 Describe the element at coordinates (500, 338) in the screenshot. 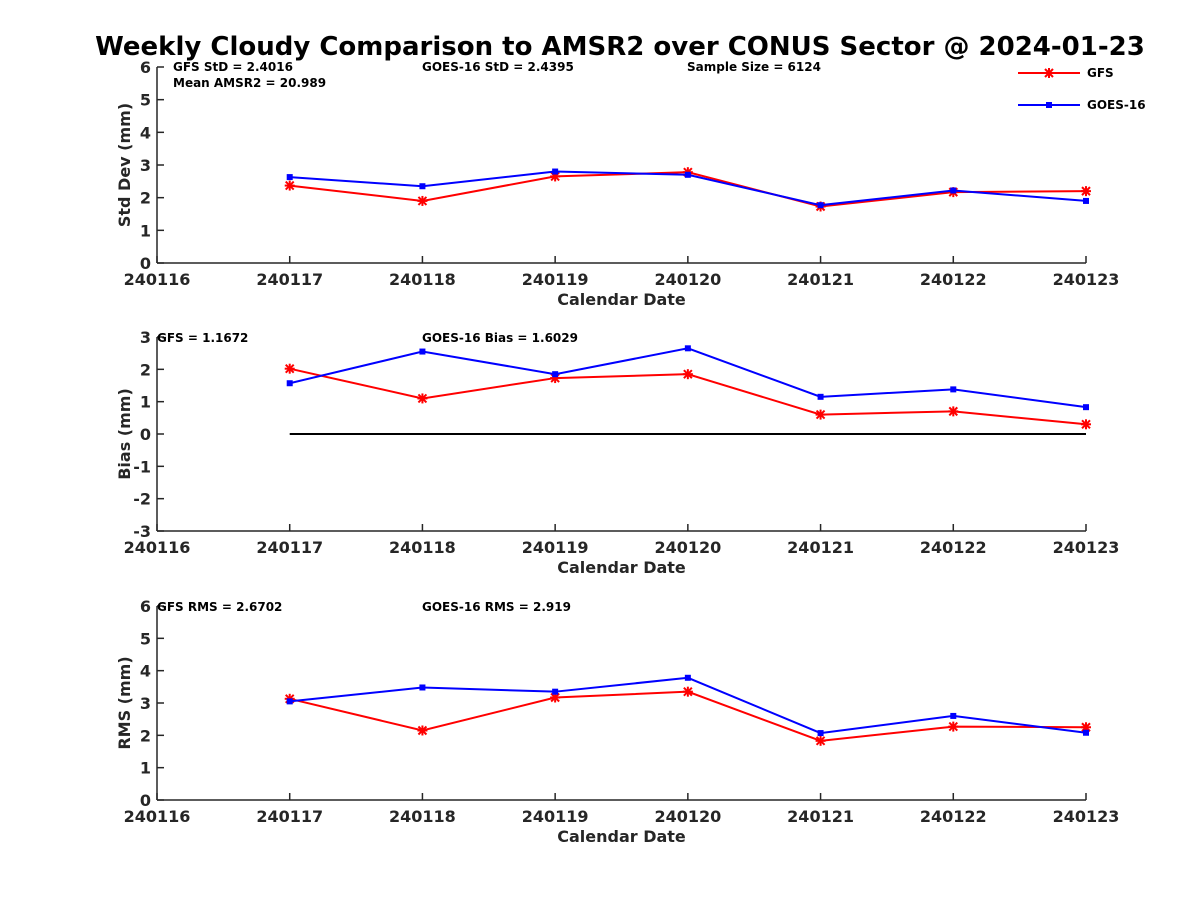

I see `stat-annotation: GOES-16 Bias = 1.6029` at that location.